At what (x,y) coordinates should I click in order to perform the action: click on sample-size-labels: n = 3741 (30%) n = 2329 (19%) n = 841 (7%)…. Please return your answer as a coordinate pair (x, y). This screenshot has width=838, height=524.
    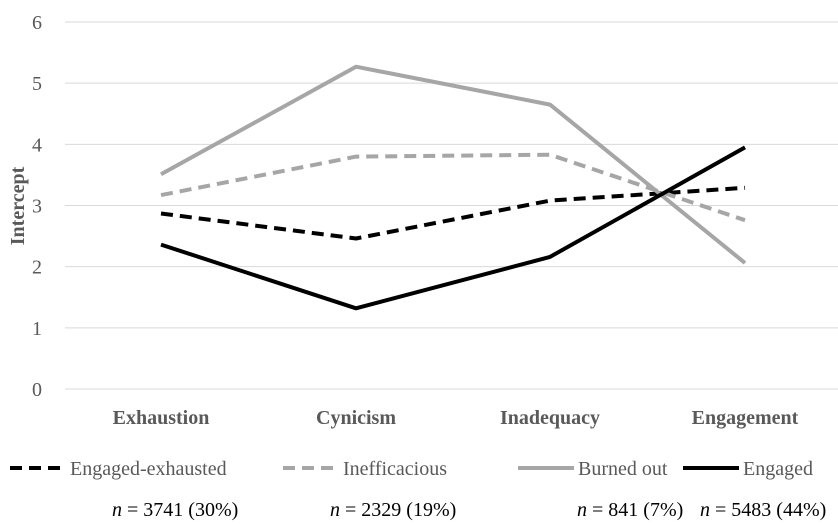
    Looking at the image, I should click on (469, 510).